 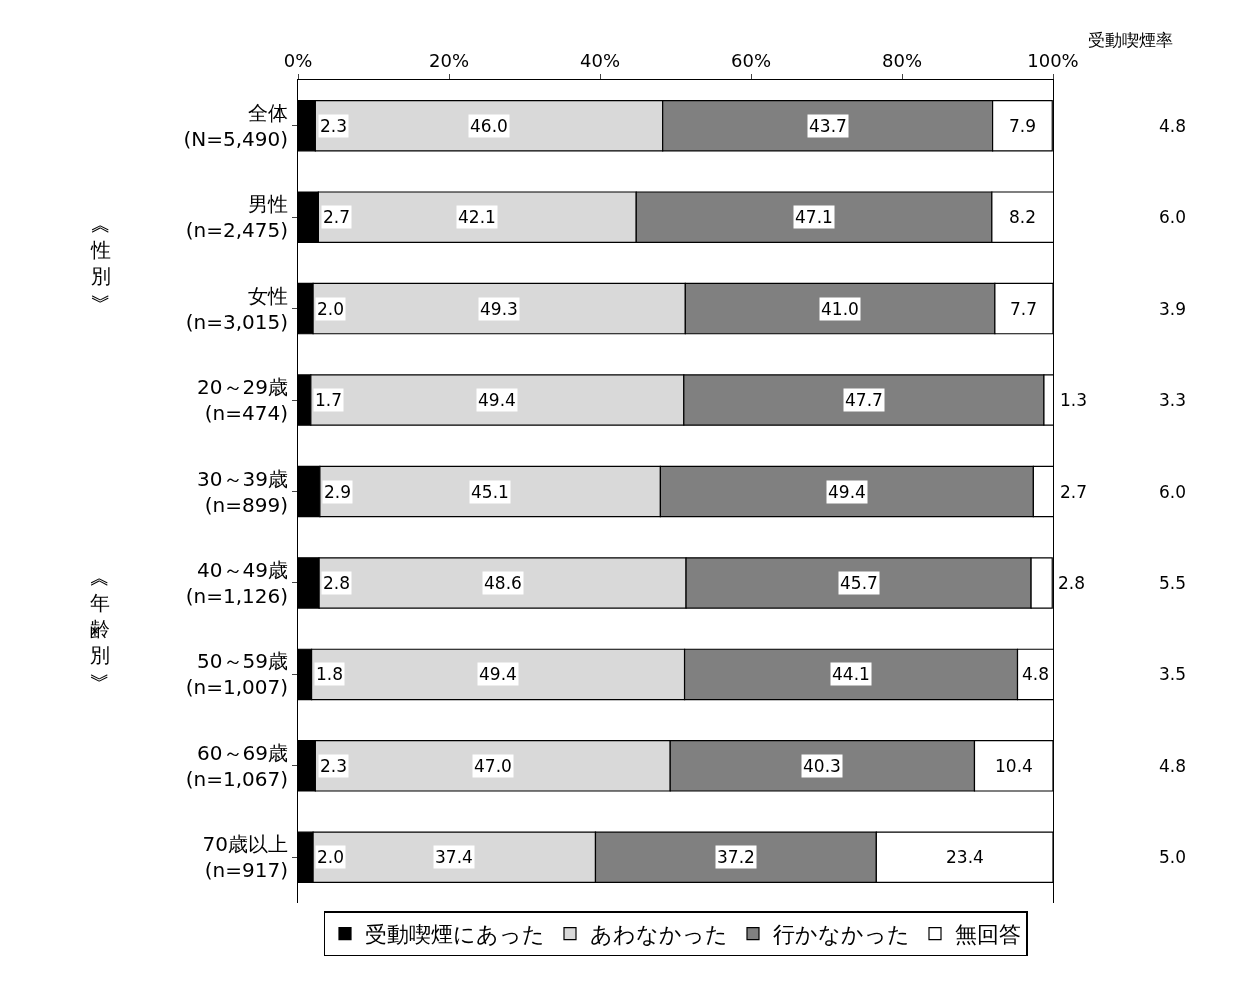 I want to click on data-label: 1.8, so click(x=330, y=674).